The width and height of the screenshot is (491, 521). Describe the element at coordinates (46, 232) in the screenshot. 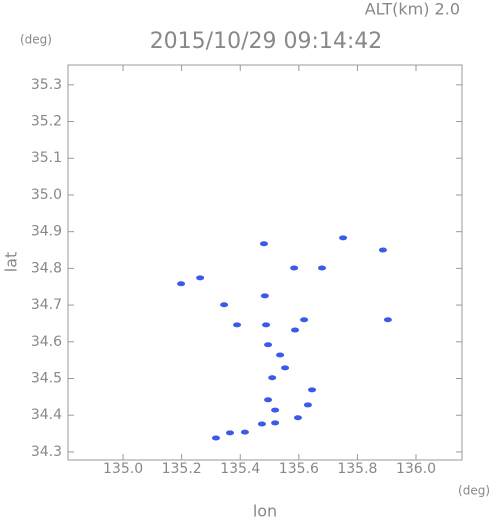

I see `y-tick-label: 34.9` at that location.